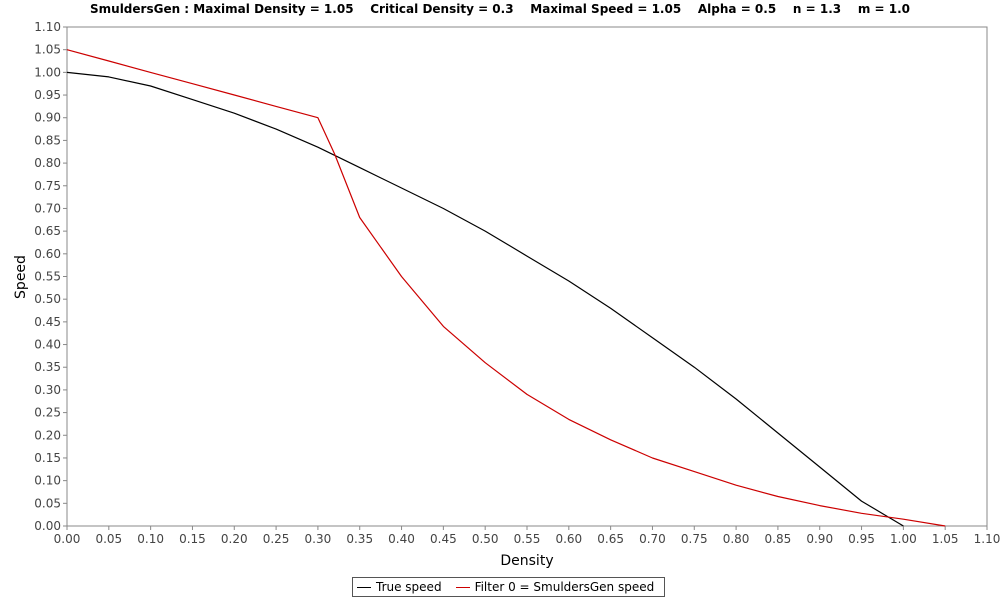 This screenshot has height=600, width=1000. Describe the element at coordinates (47, 50) in the screenshot. I see `y-tick-label: 1.05` at that location.